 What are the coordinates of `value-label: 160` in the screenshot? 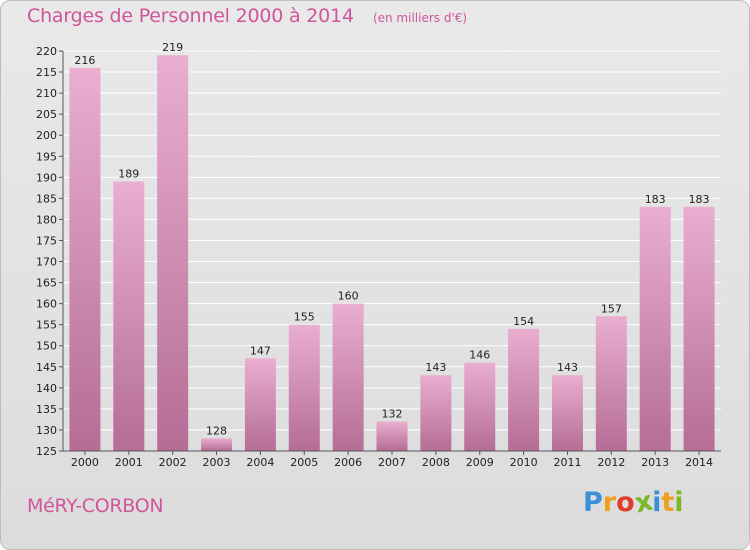 It's located at (348, 296).